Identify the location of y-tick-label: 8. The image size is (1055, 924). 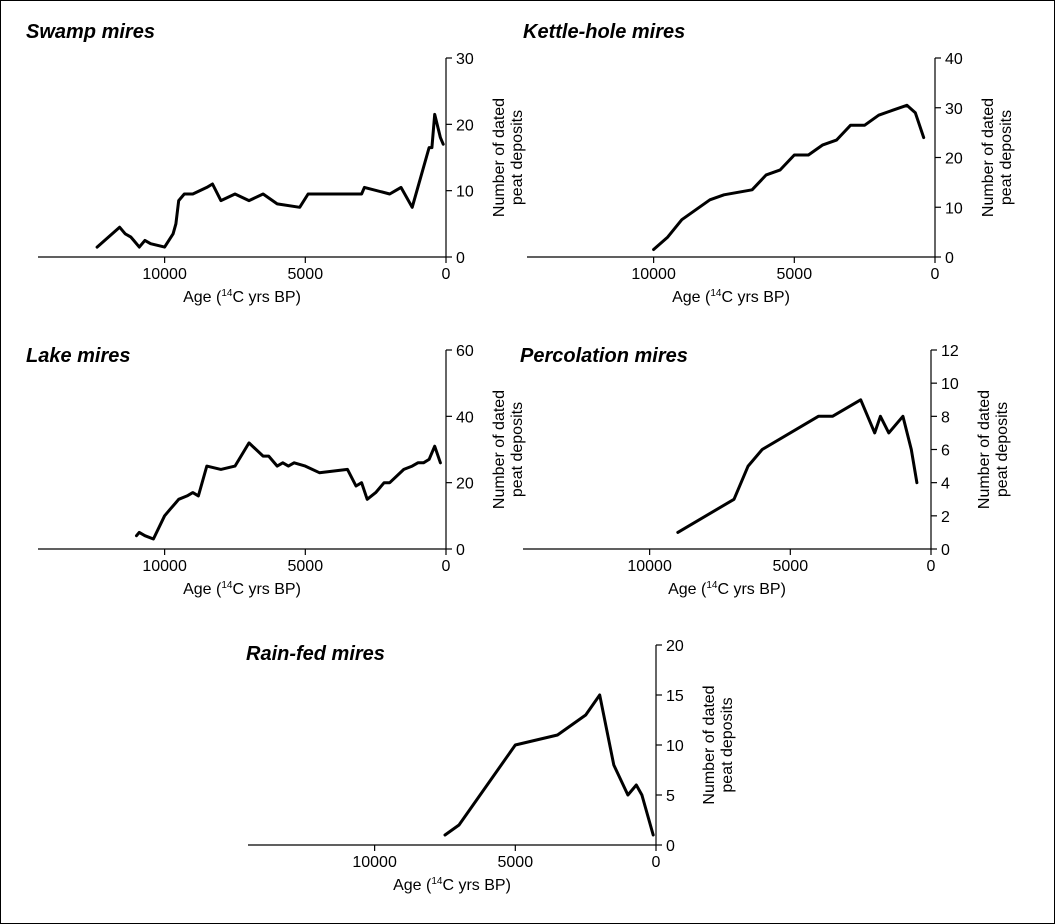
(945, 417).